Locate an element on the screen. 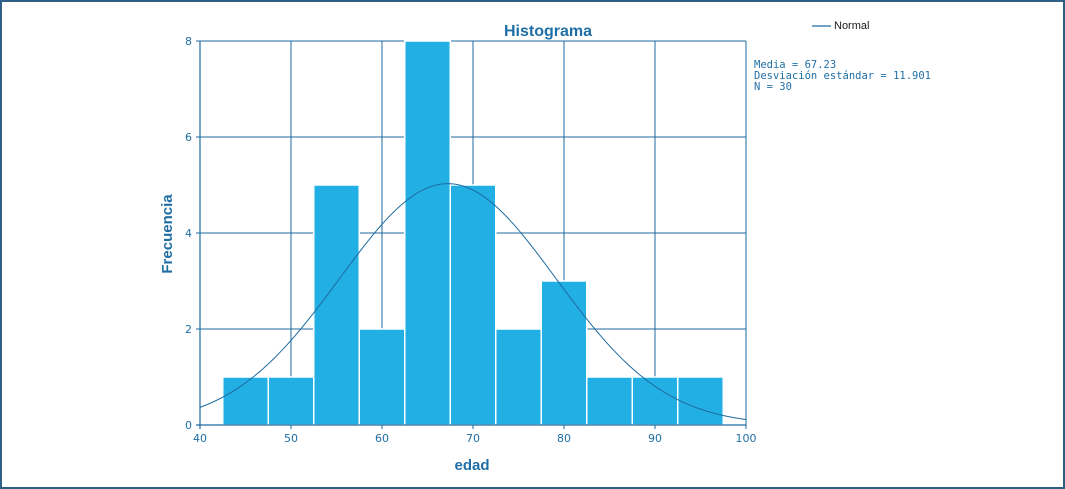 Image resolution: width=1065 pixels, height=489 pixels. y-axis-label: Frecuencia is located at coordinates (167, 234).